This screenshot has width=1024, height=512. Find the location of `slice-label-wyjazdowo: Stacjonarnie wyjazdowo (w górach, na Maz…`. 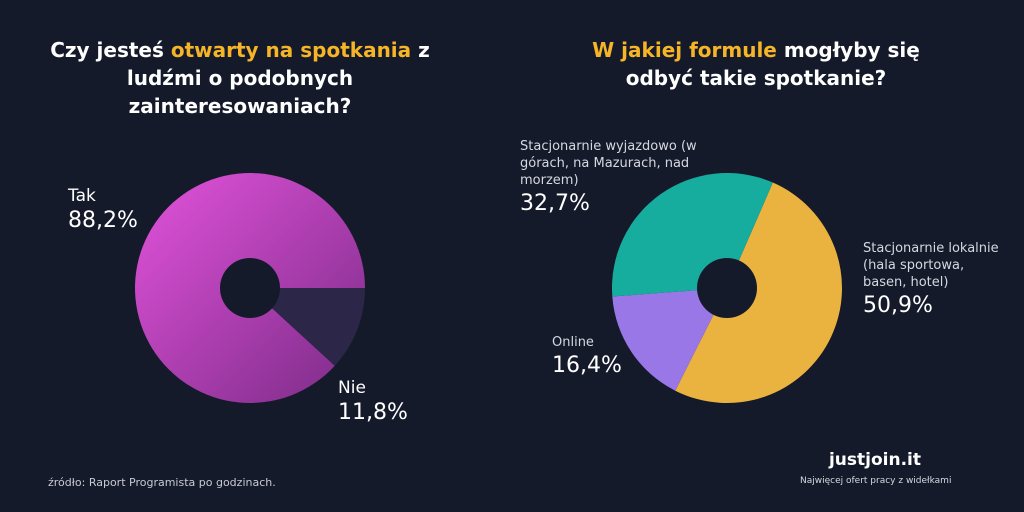

slice-label-wyjazdowo: Stacjonarnie wyjazdowo (w górach, na Maz… is located at coordinates (610, 177).